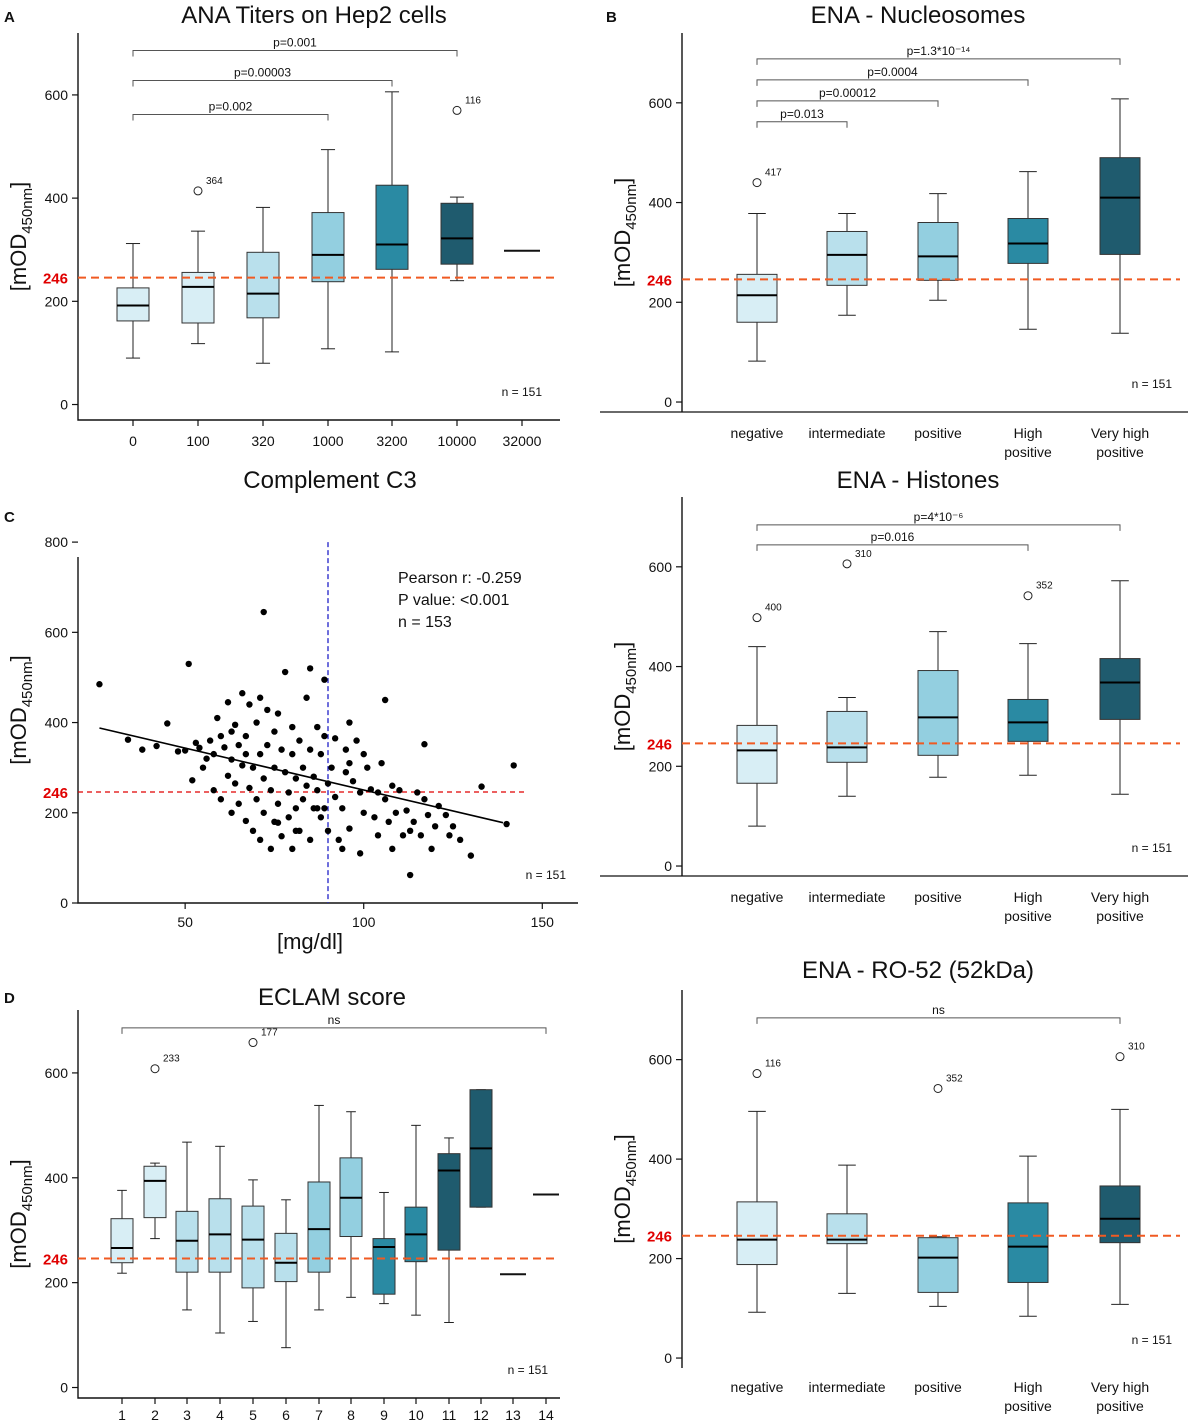  I want to click on y-tick-label: 200, so click(57, 1283).